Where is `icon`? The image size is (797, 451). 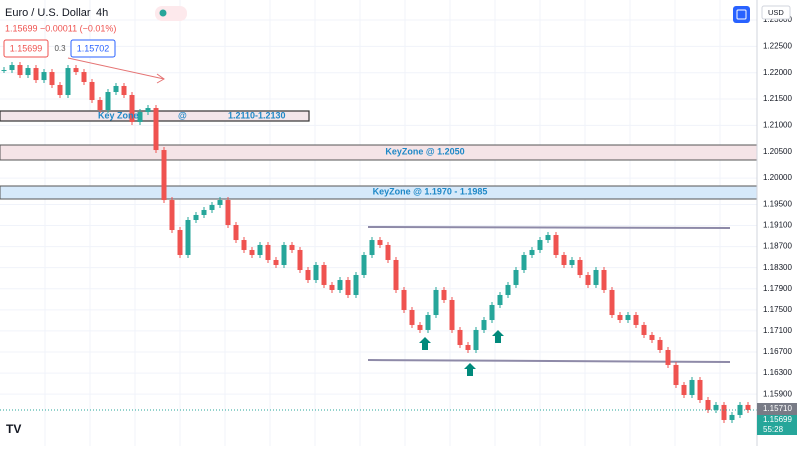 icon is located at coordinates (741, 14).